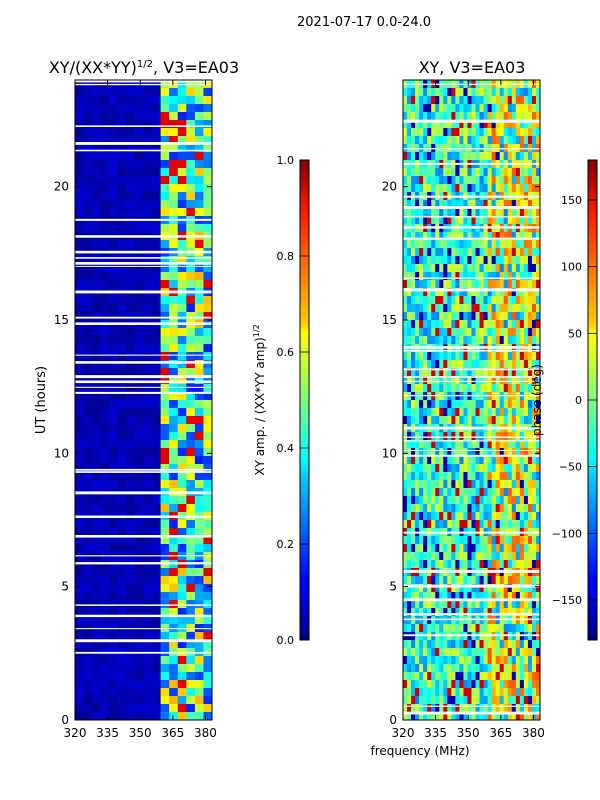 The image size is (600, 800). I want to click on phase-y-tick-label: 10, so click(389, 453).